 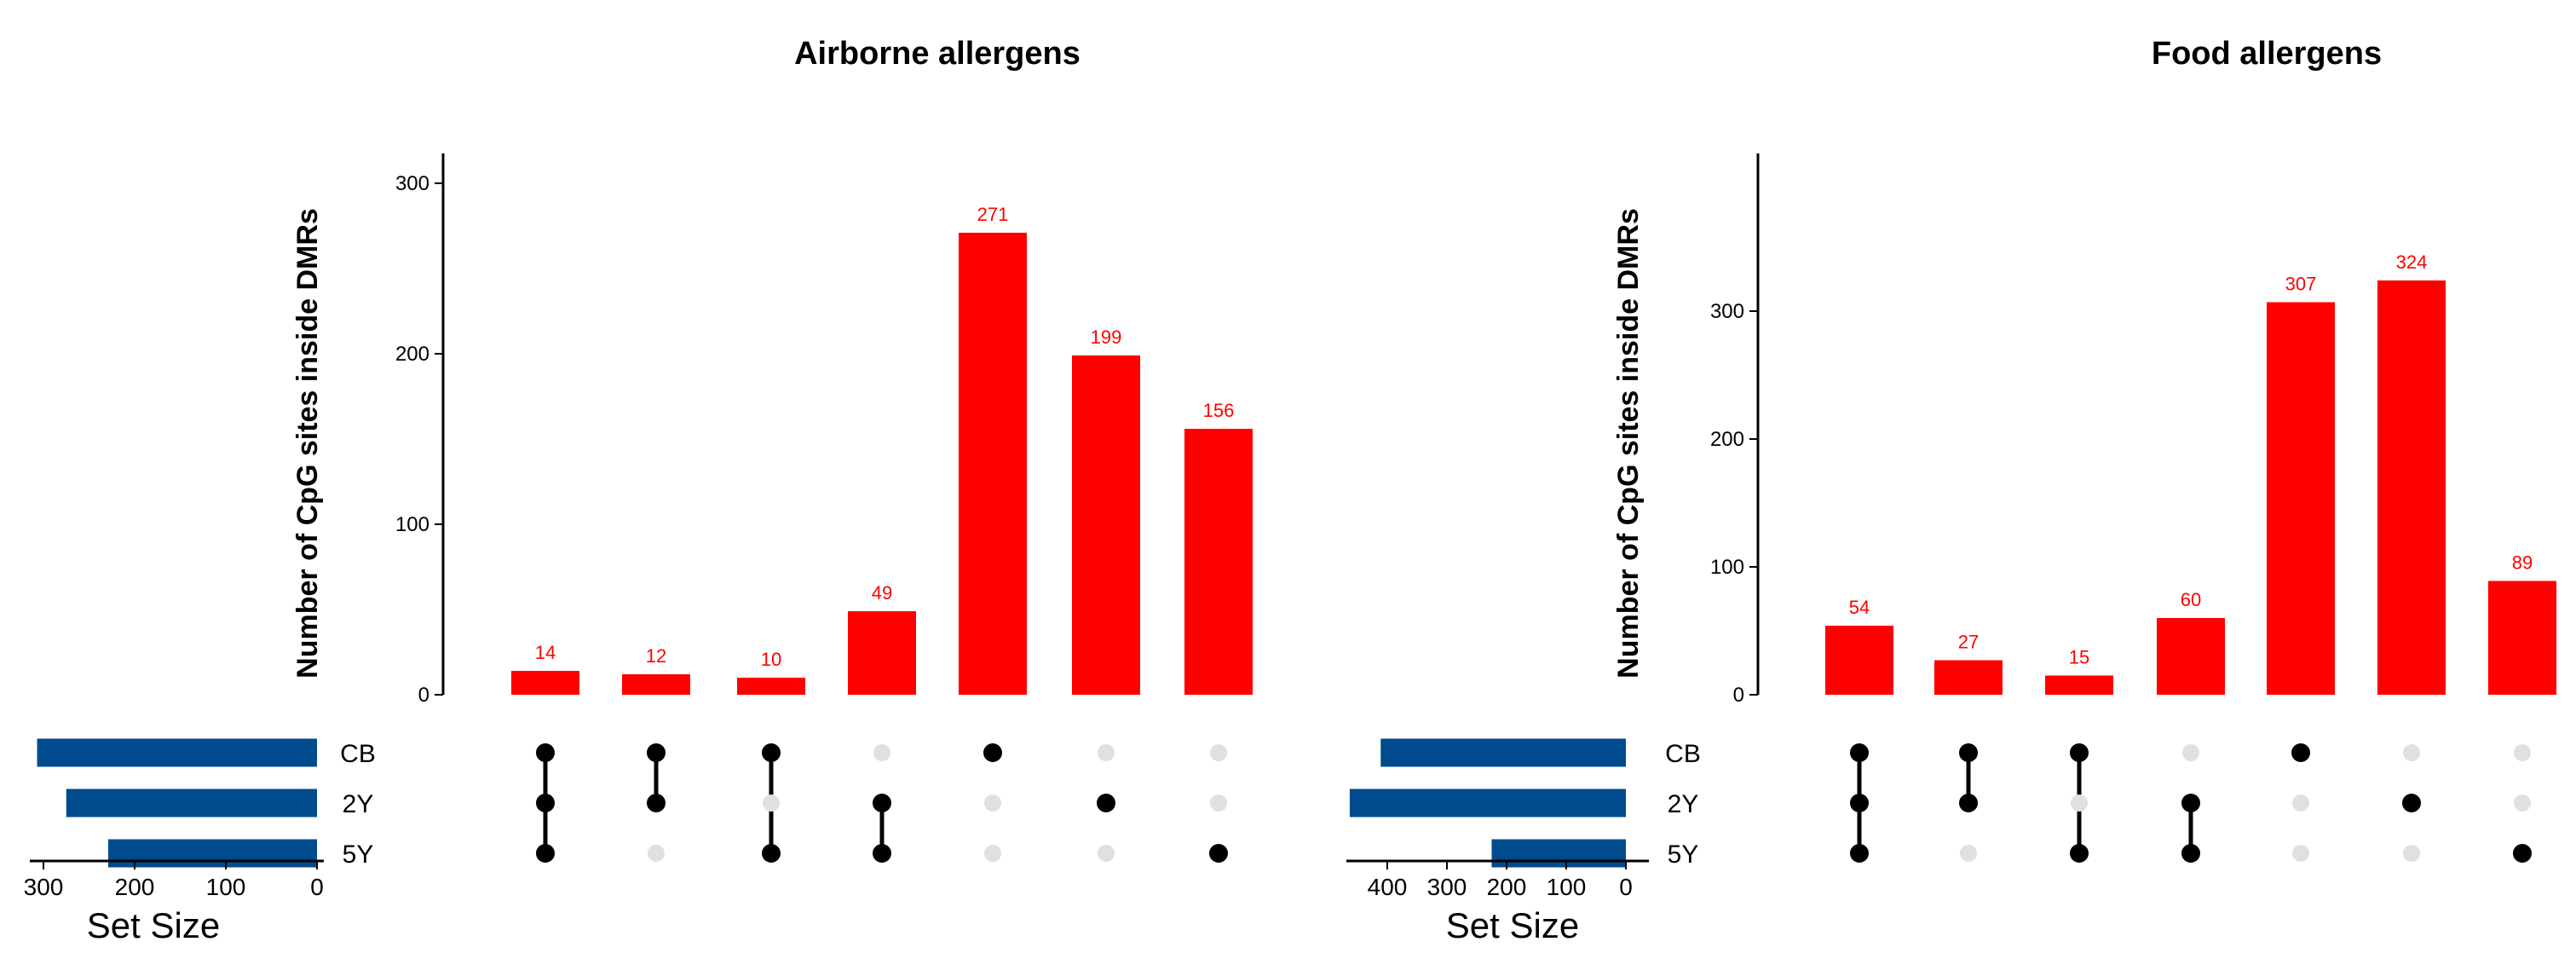 I want to click on bar-value-label: 27, so click(x=1968, y=642).